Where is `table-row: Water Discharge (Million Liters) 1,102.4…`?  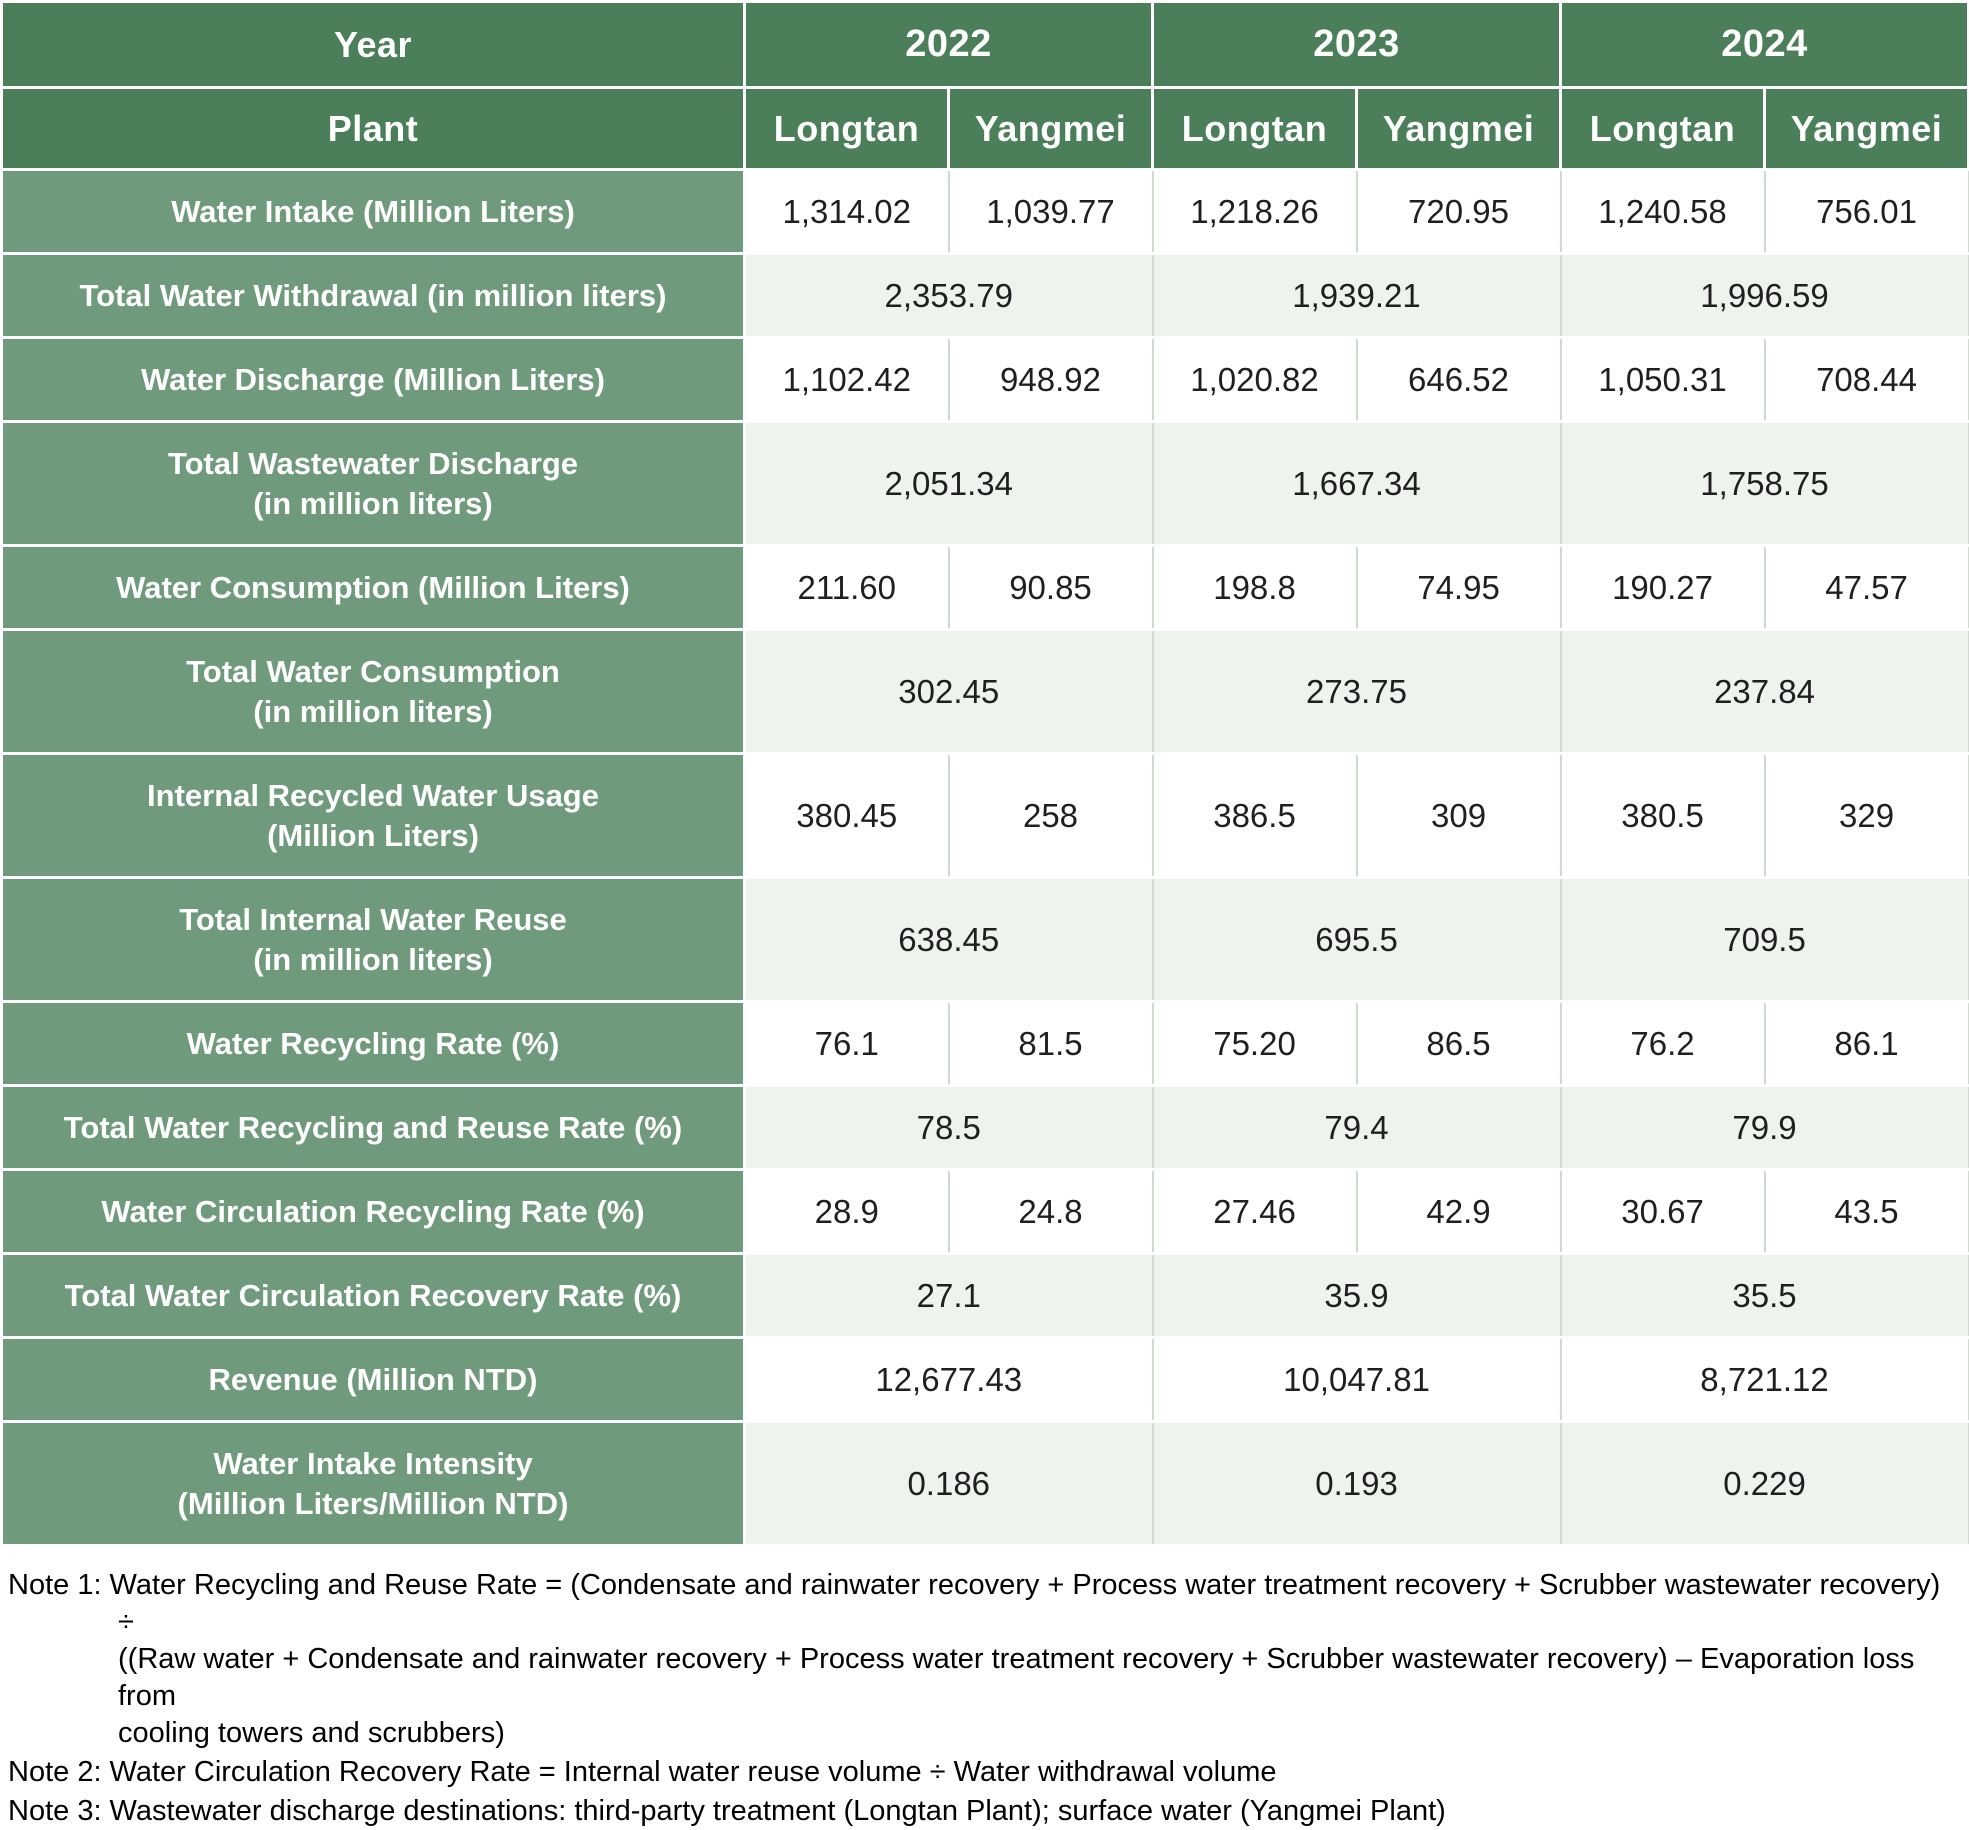
table-row: Water Discharge (Million Liters) 1,102.4… is located at coordinates (984, 379).